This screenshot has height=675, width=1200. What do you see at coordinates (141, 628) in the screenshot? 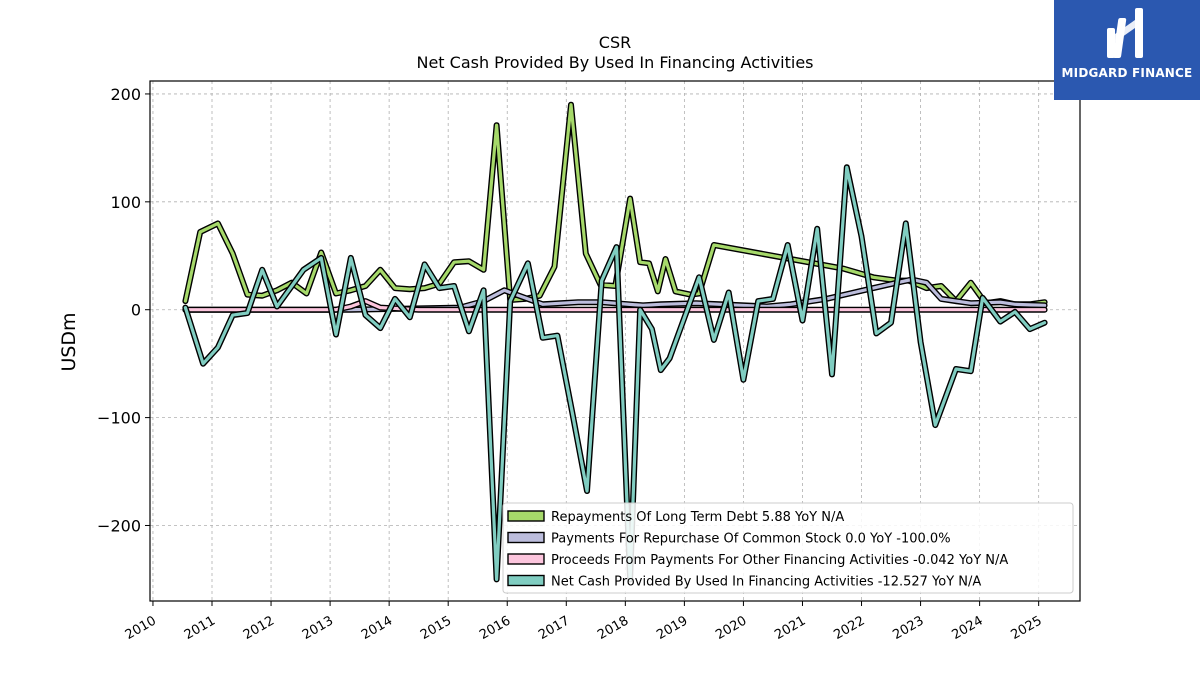
I see `x-tick-label: 2010` at bounding box center [141, 628].